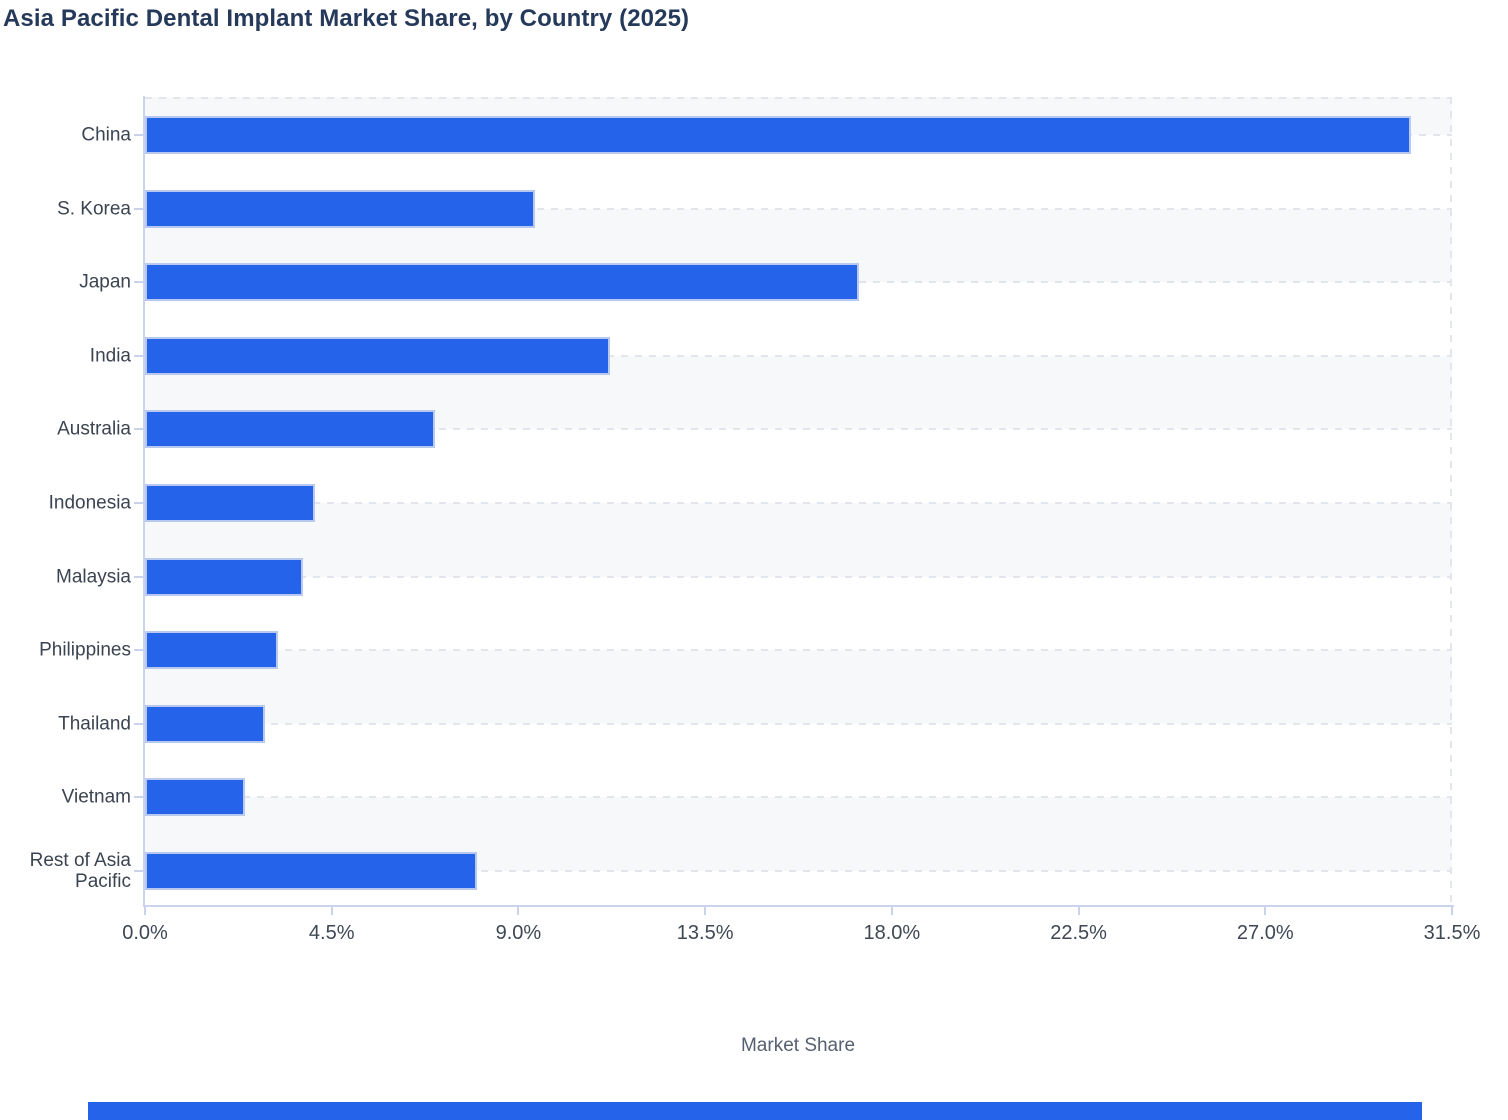 This screenshot has height=1120, width=1508. Describe the element at coordinates (106, 135) in the screenshot. I see `category-label-china: China` at that location.